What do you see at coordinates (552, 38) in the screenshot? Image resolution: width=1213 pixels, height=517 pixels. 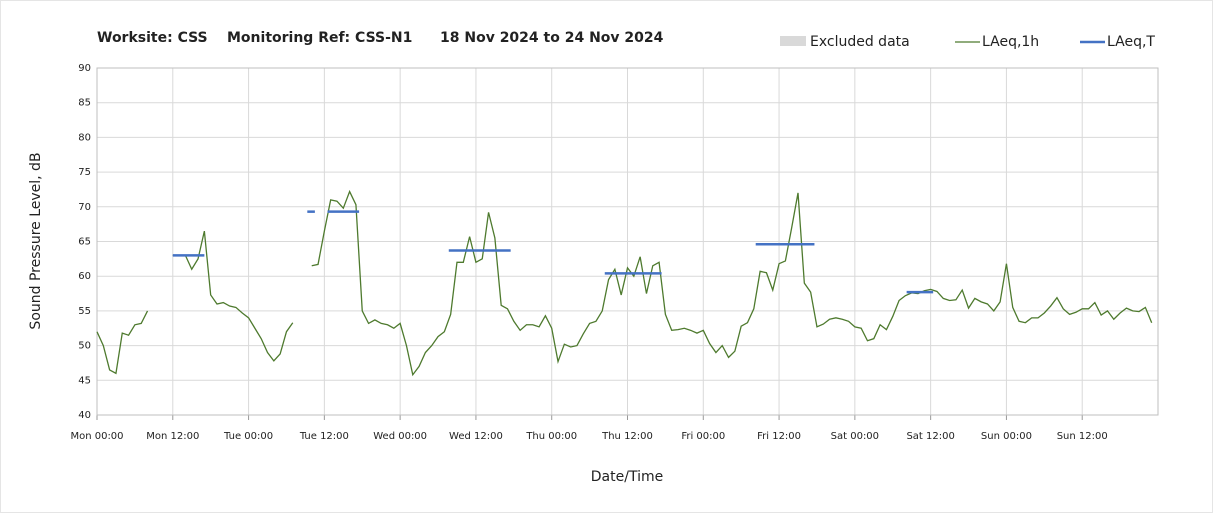 I see `chart-title: 18 Nov 2024 to 24 Nov 2024` at bounding box center [552, 38].